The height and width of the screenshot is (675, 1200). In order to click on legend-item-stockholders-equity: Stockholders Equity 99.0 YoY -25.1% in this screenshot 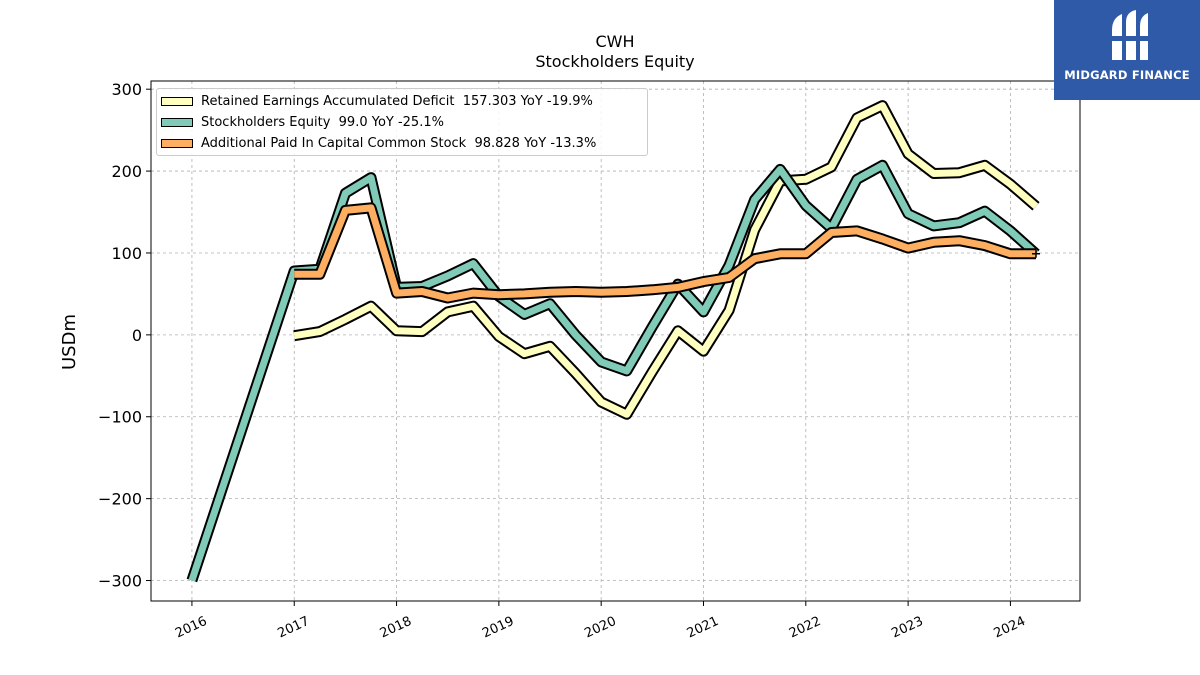, I will do `click(302, 122)`.